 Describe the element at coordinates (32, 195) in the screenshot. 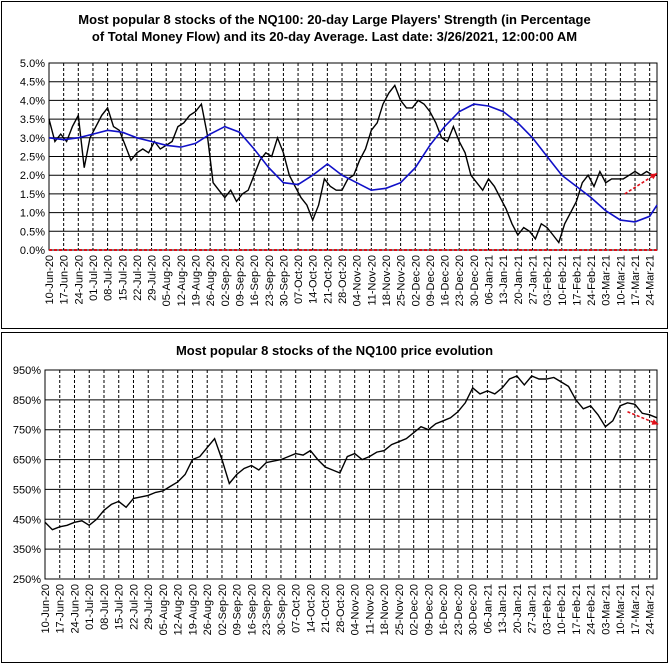

I see `y-tick-label: 1.5%` at that location.